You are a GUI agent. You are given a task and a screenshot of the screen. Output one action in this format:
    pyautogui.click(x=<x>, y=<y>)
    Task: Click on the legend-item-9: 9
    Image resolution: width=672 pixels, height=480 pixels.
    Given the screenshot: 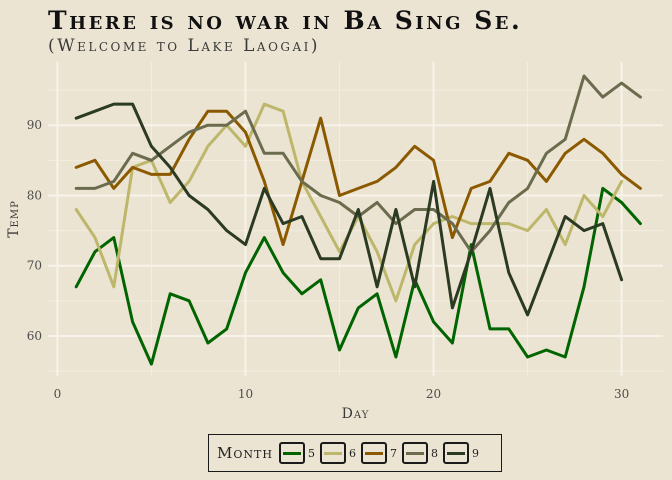 What is the action you would take?
    pyautogui.click(x=461, y=453)
    